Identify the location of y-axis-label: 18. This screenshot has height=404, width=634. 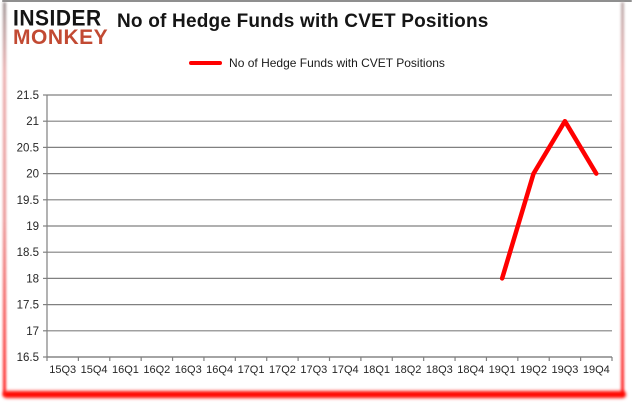
(32, 279).